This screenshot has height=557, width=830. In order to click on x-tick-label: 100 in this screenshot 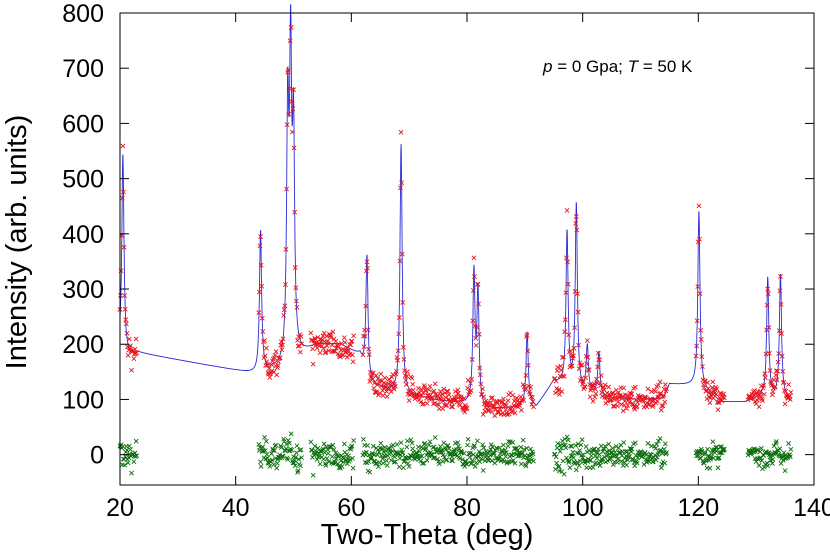, I will do `click(583, 508)`.